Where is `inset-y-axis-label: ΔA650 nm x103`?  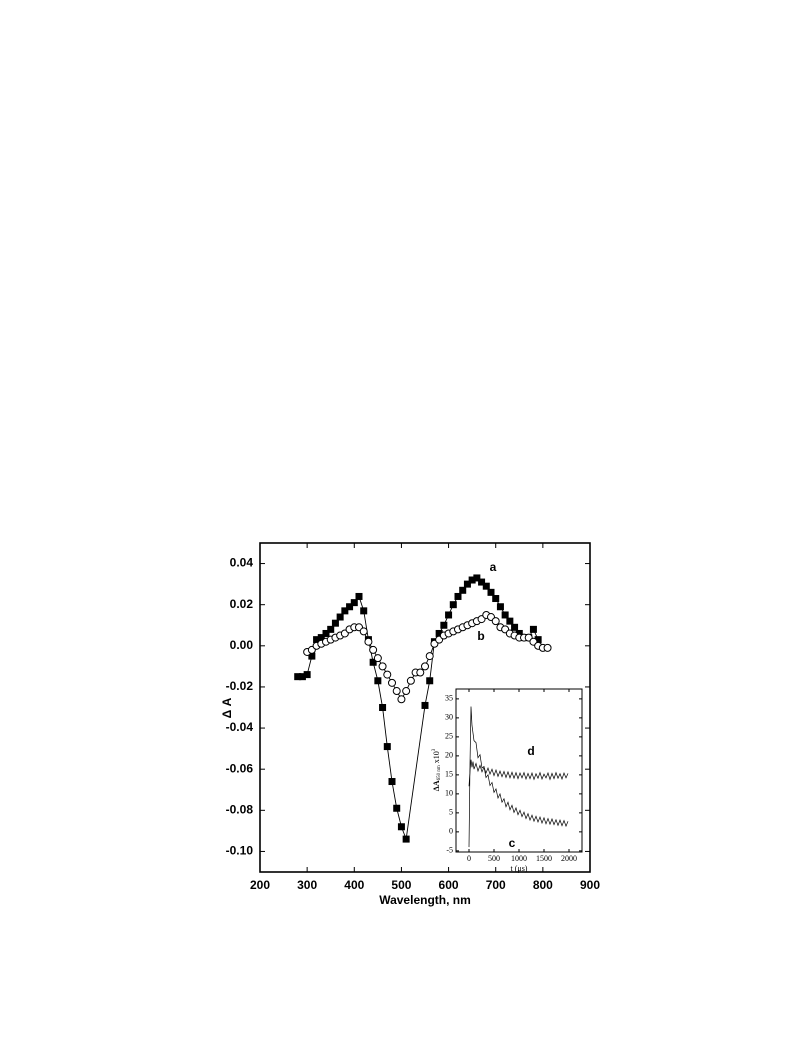
inset-y-axis-label: ΔA650 nm x103 is located at coordinates (437, 769).